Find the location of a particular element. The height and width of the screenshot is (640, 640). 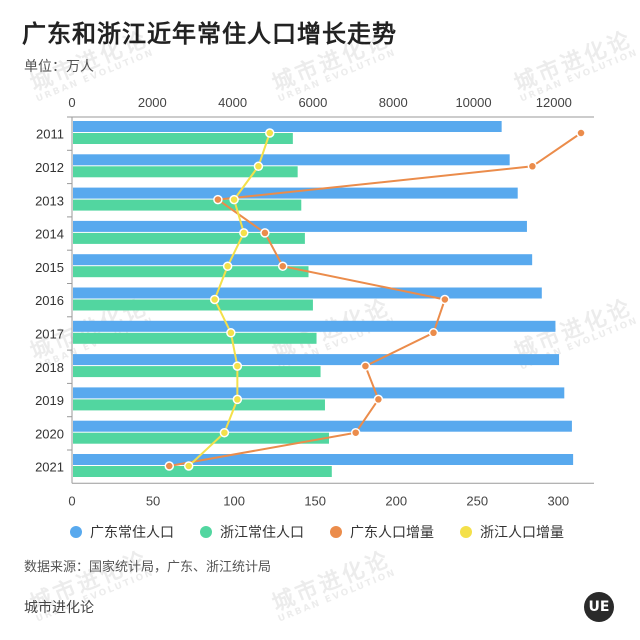

y-axis-tick-label: 2013 is located at coordinates (49, 200).